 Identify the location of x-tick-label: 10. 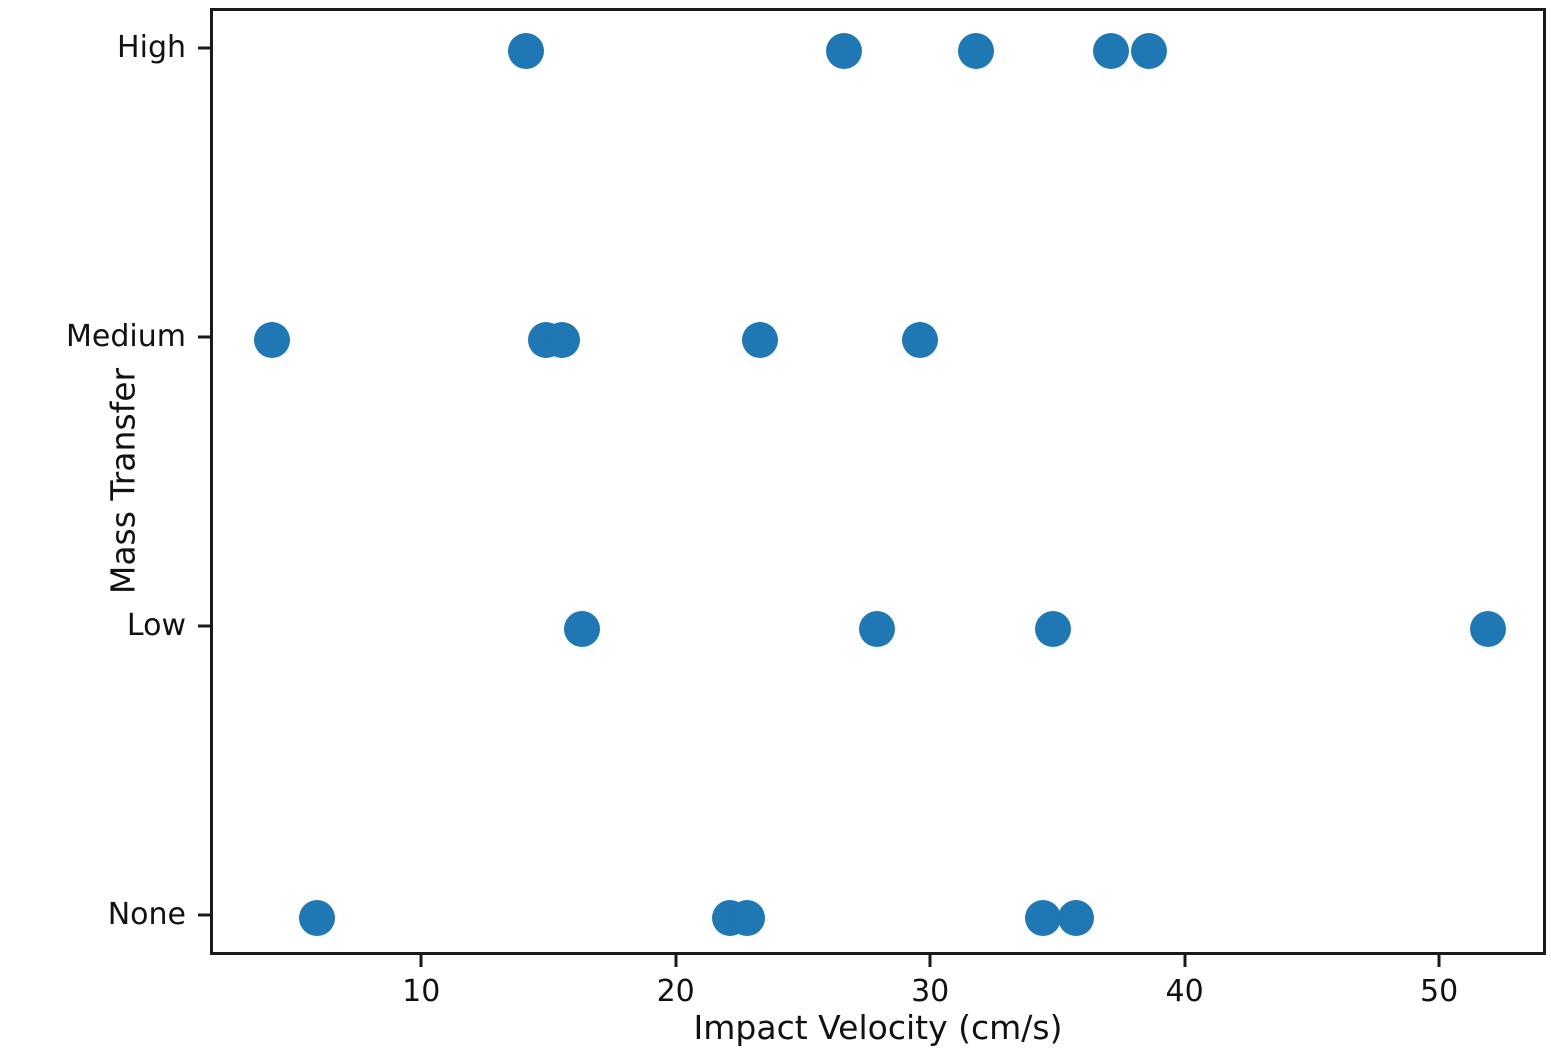
(421, 991).